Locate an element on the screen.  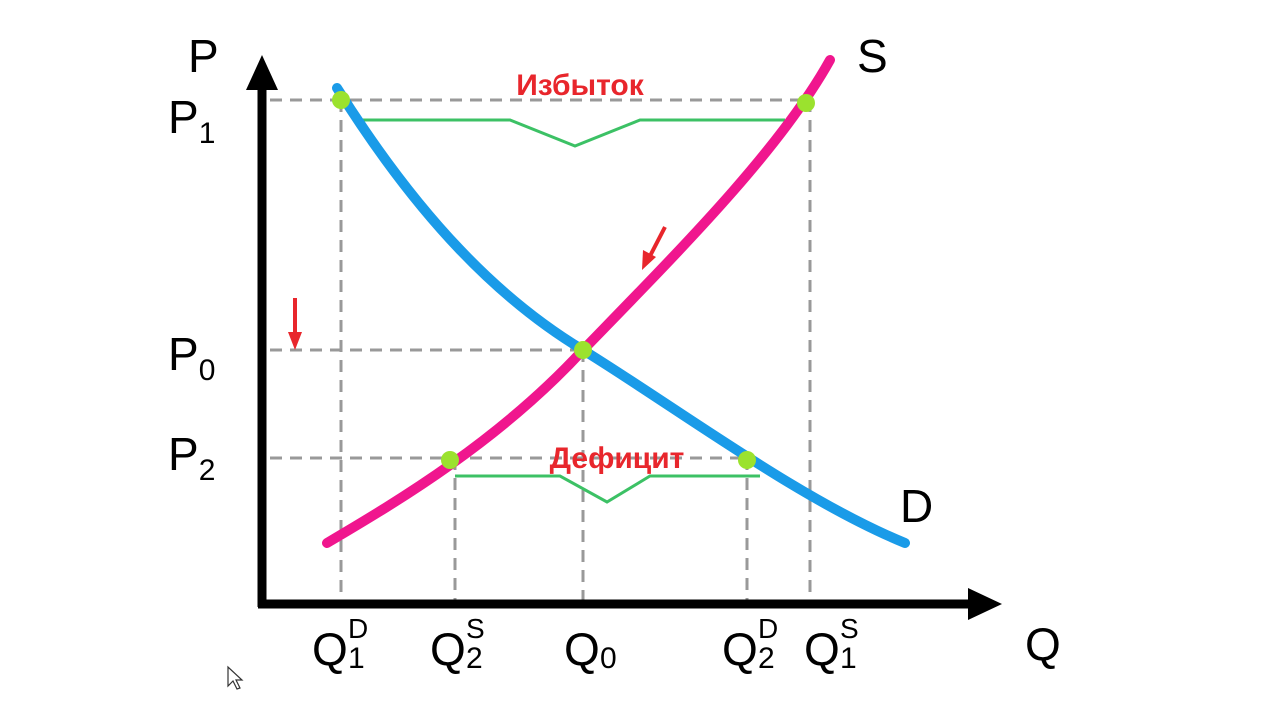
quantity-label: Q 2D is located at coordinates (750, 644).